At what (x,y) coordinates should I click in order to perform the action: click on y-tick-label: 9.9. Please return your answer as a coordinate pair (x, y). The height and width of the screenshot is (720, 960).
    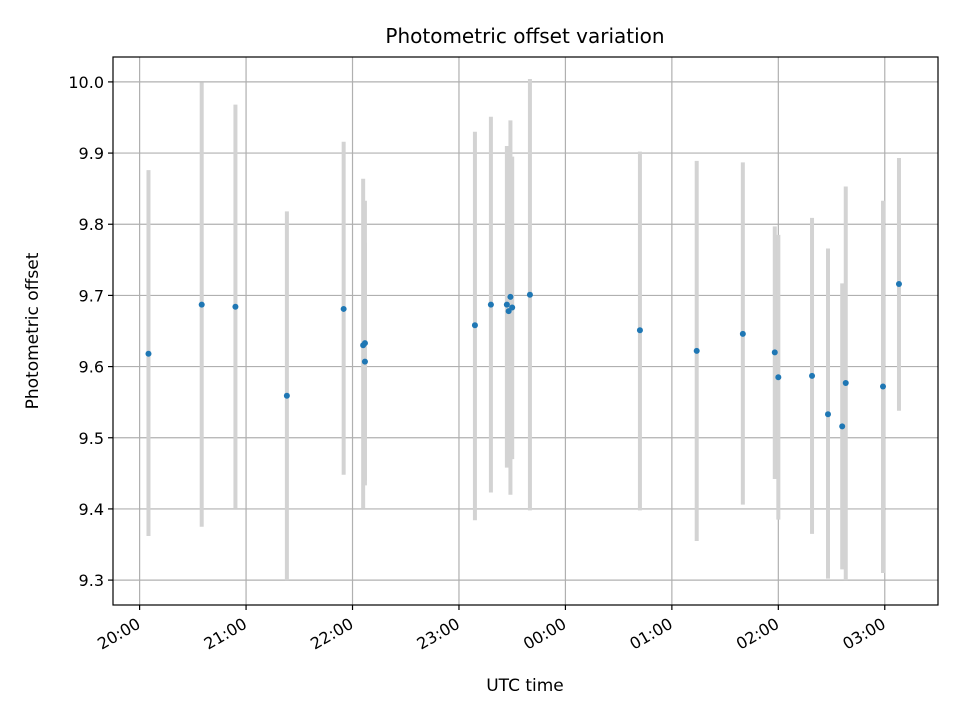
    Looking at the image, I should click on (91, 153).